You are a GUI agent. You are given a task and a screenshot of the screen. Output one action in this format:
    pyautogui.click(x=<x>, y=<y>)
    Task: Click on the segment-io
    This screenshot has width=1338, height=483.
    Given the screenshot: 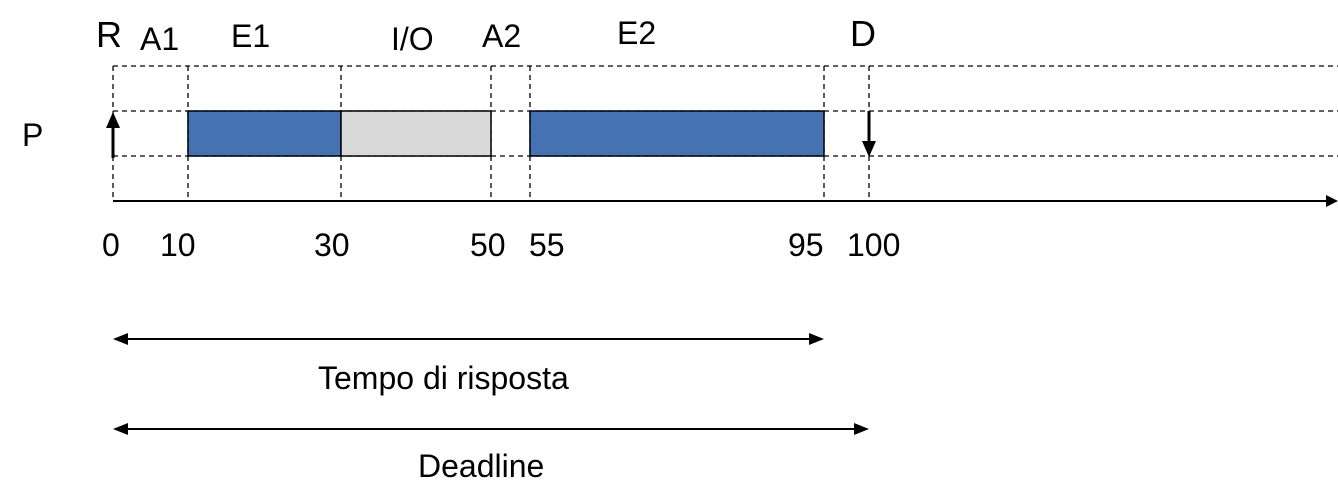 What is the action you would take?
    pyautogui.click(x=416, y=133)
    